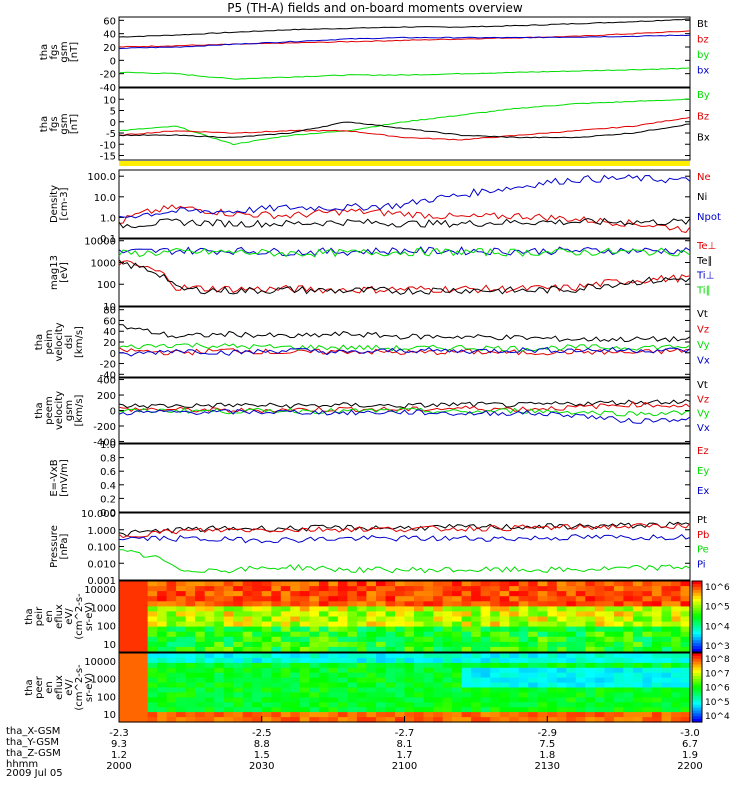 The height and width of the screenshot is (800, 750). What do you see at coordinates (108, 75) in the screenshot?
I see `ytick-label-0-1: -20` at bounding box center [108, 75].